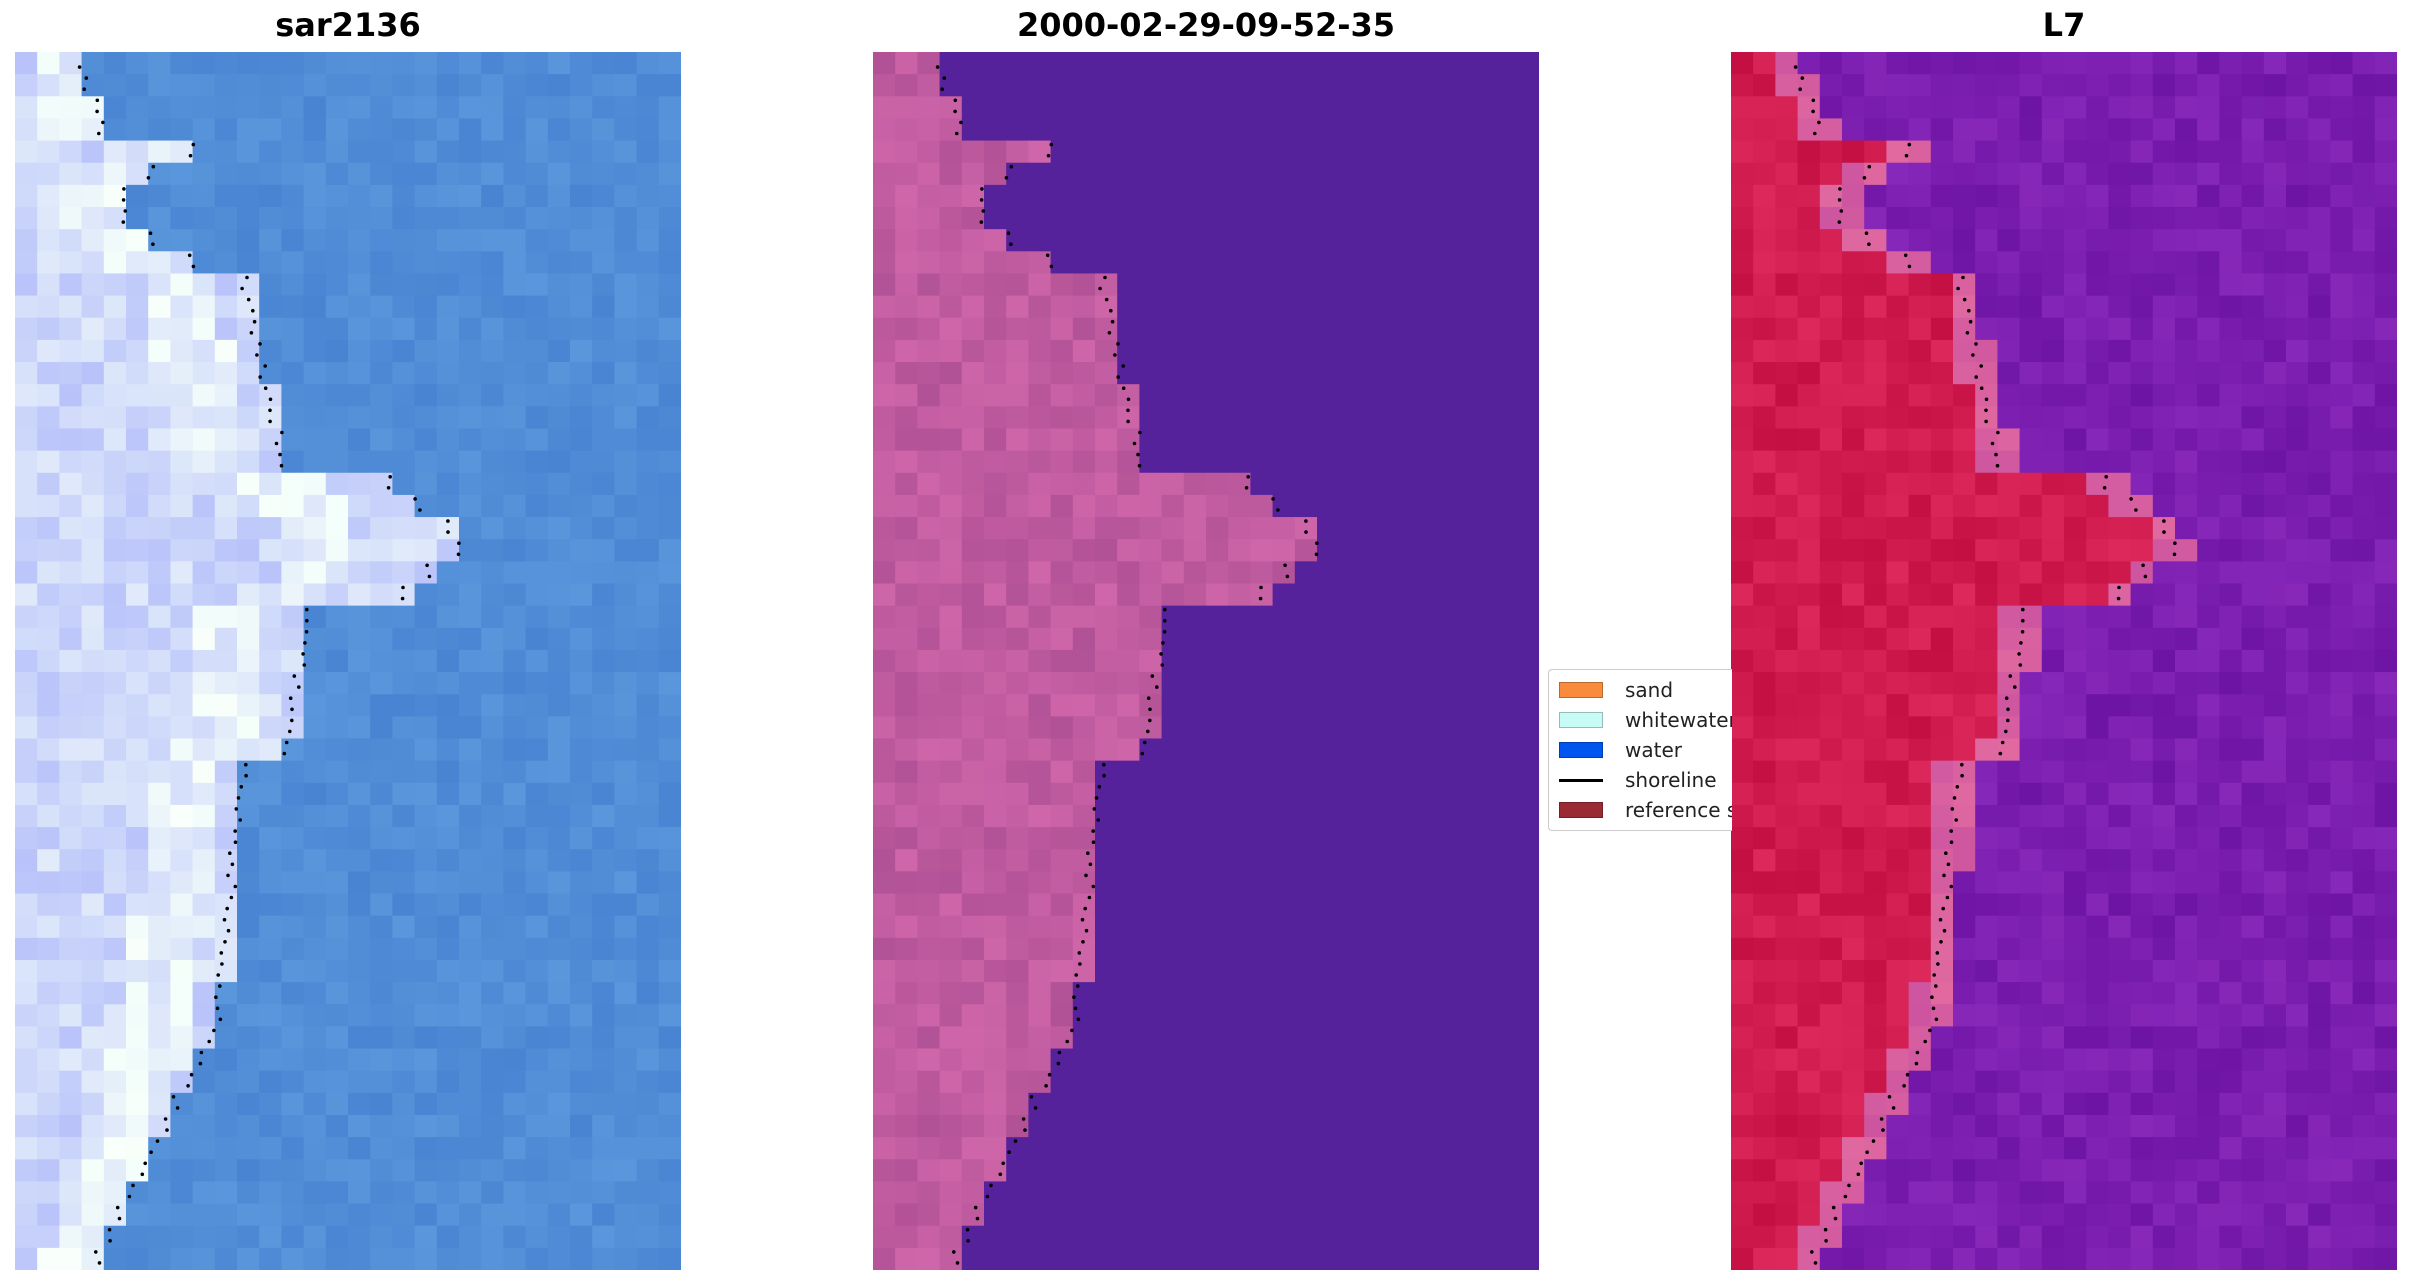 This screenshot has height=1283, width=2410. What do you see at coordinates (1620, 750) in the screenshot?
I see `legend-item-water: water` at bounding box center [1620, 750].